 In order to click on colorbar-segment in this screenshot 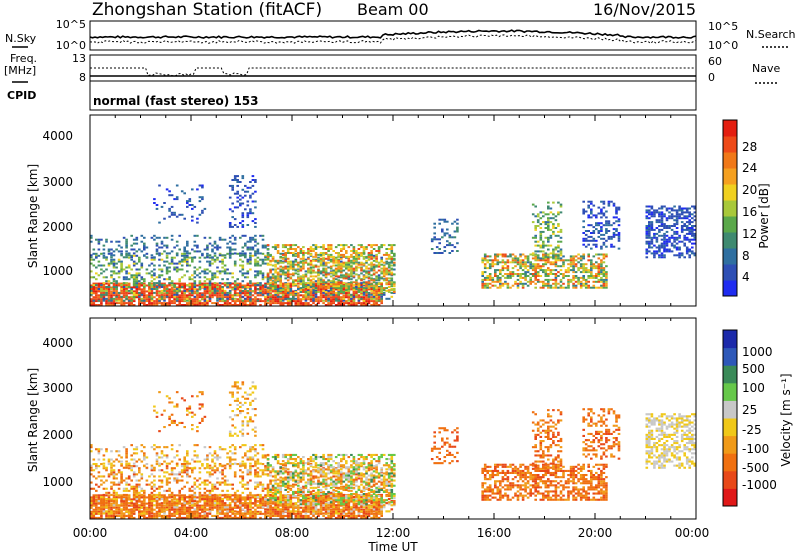, I will do `click(730, 144)`.